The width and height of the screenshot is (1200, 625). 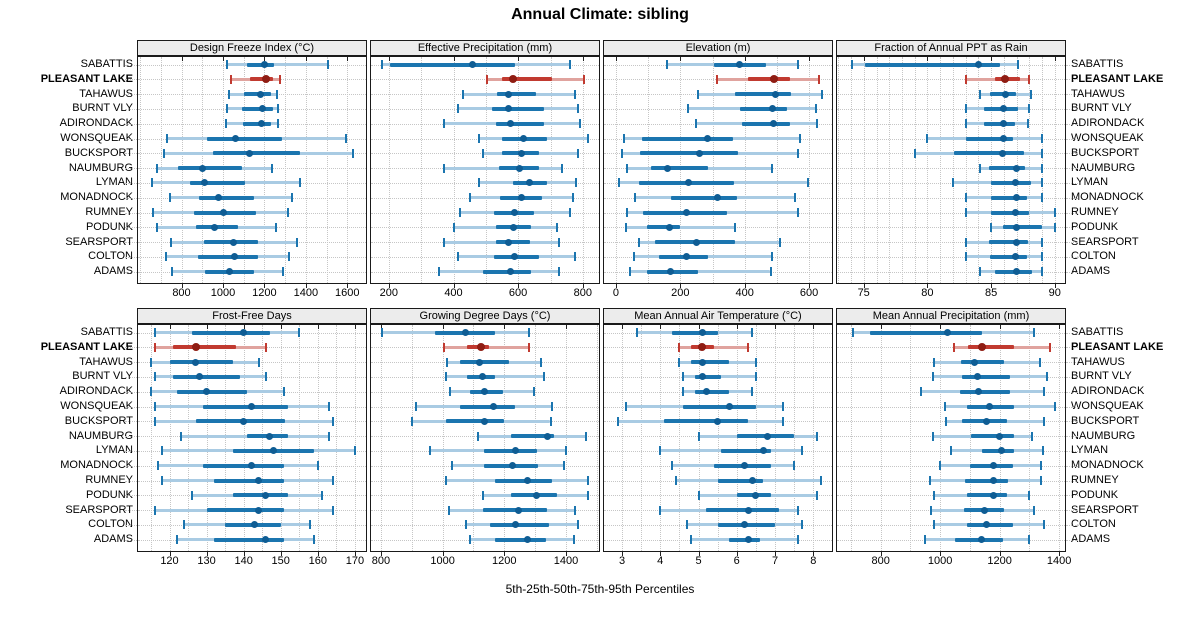 I want to click on range-whisker, so click(x=700, y=272).